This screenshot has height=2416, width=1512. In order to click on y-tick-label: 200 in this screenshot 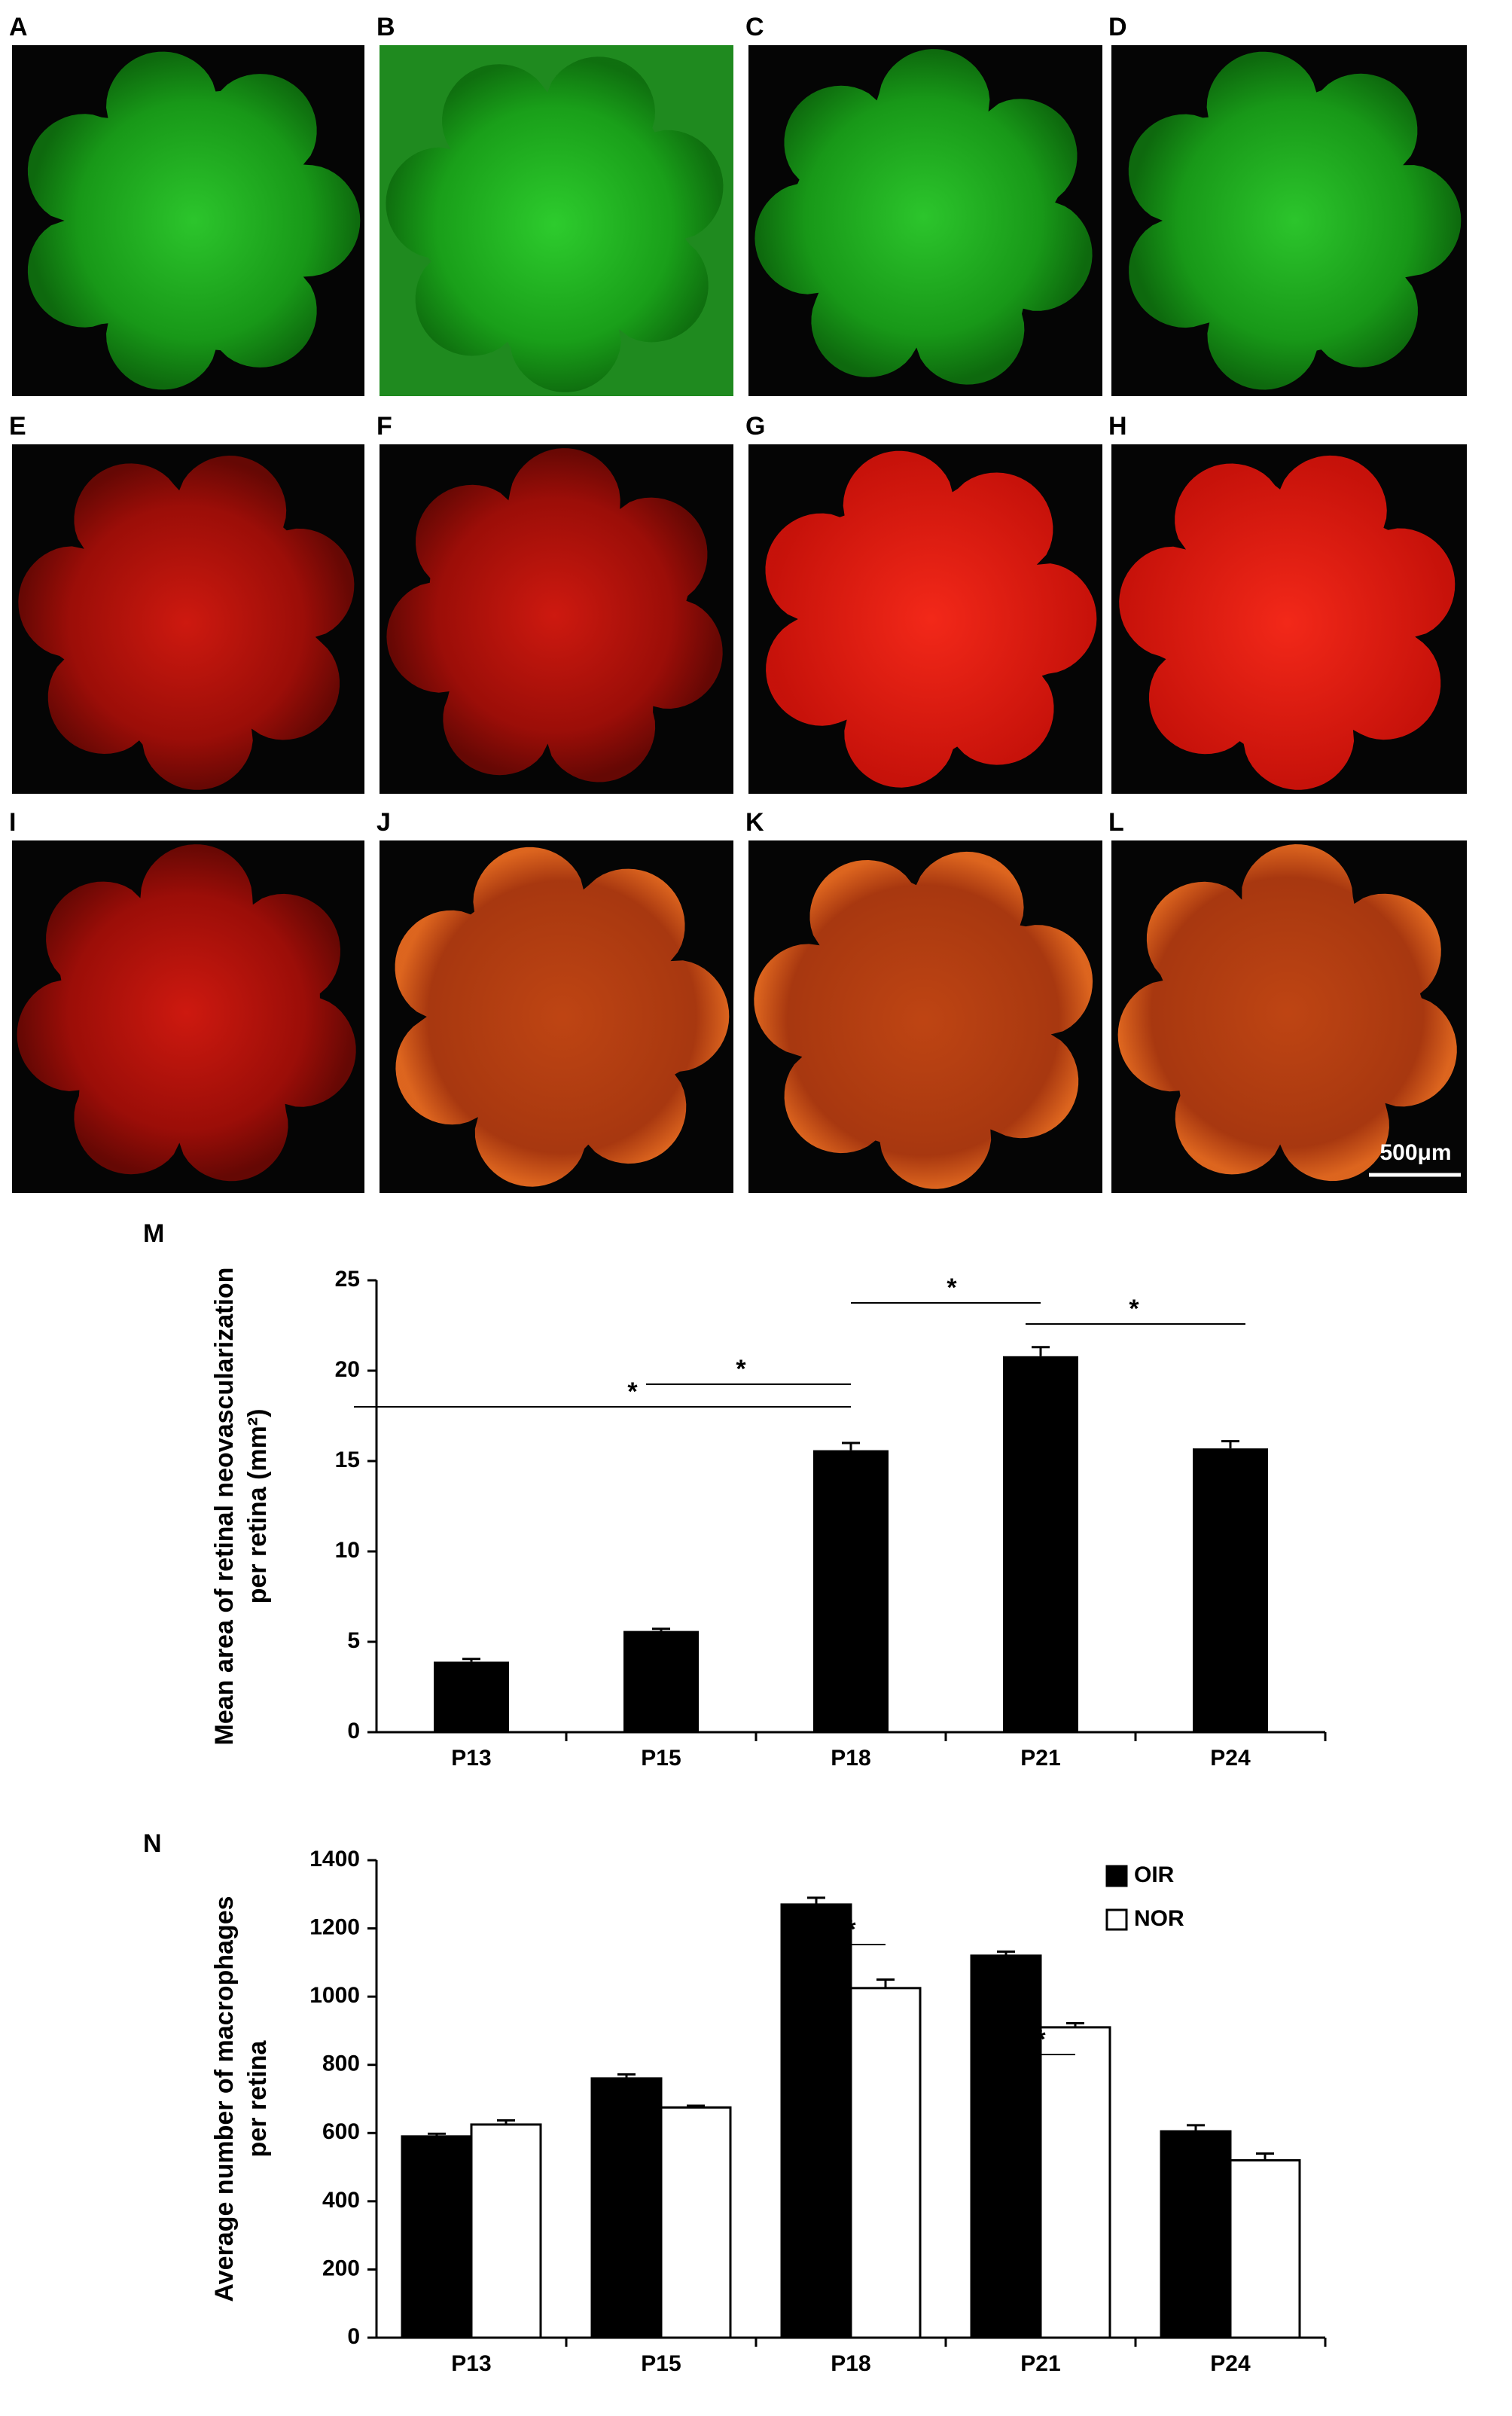, I will do `click(341, 2268)`.